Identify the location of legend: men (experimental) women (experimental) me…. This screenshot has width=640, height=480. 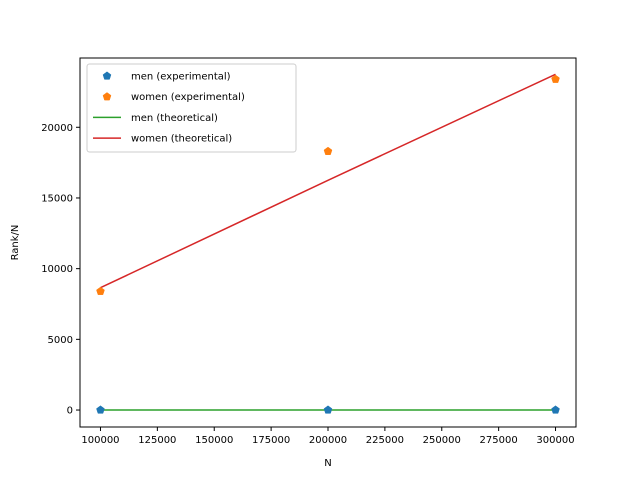
(191, 108).